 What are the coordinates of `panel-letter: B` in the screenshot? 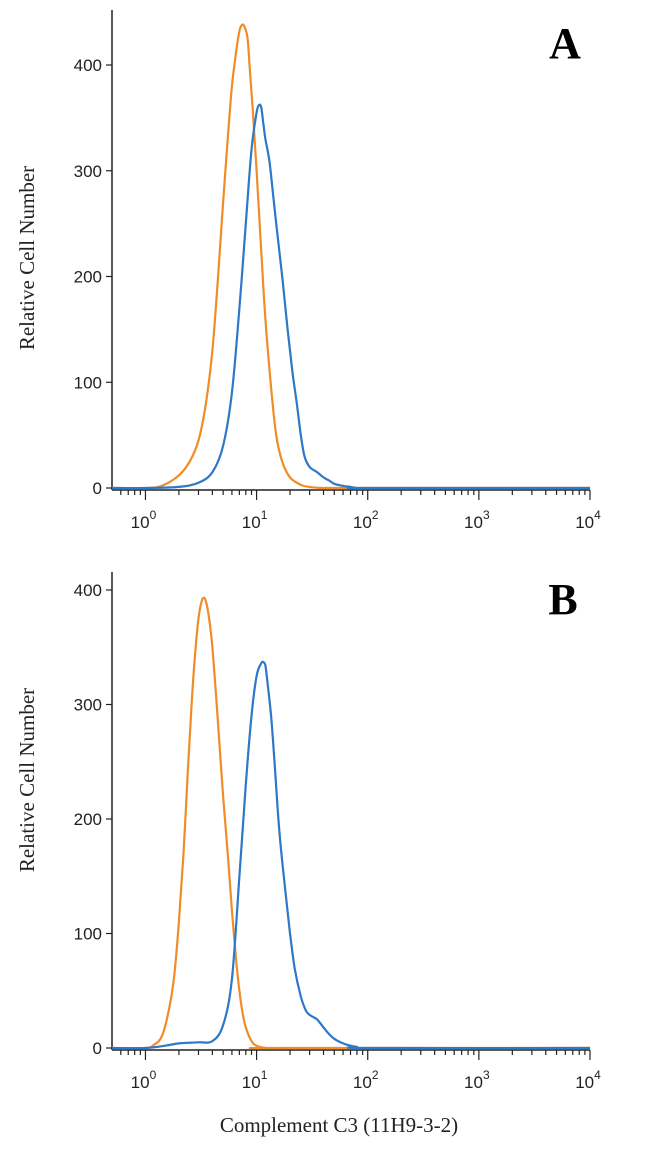 It's located at (562, 599).